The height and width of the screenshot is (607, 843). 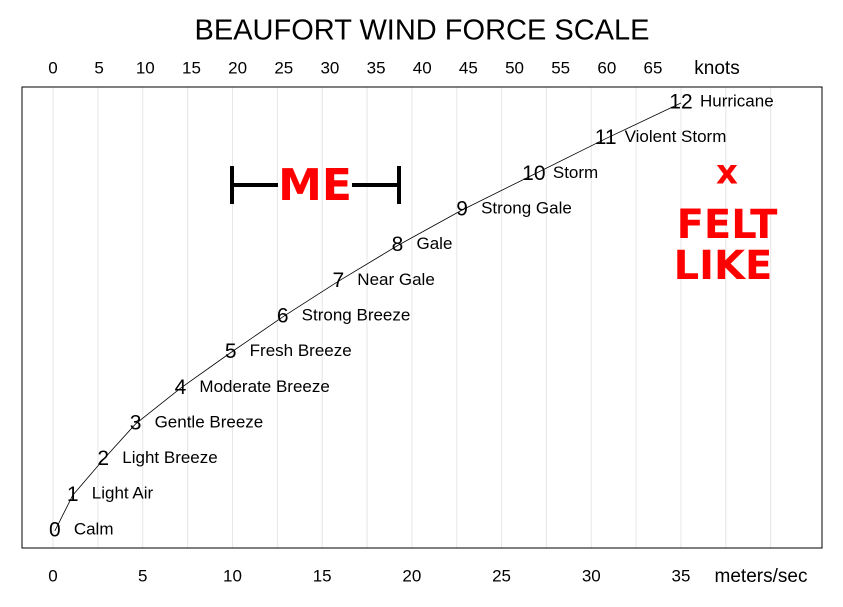 I want to click on me-bracket, so click(x=315, y=185).